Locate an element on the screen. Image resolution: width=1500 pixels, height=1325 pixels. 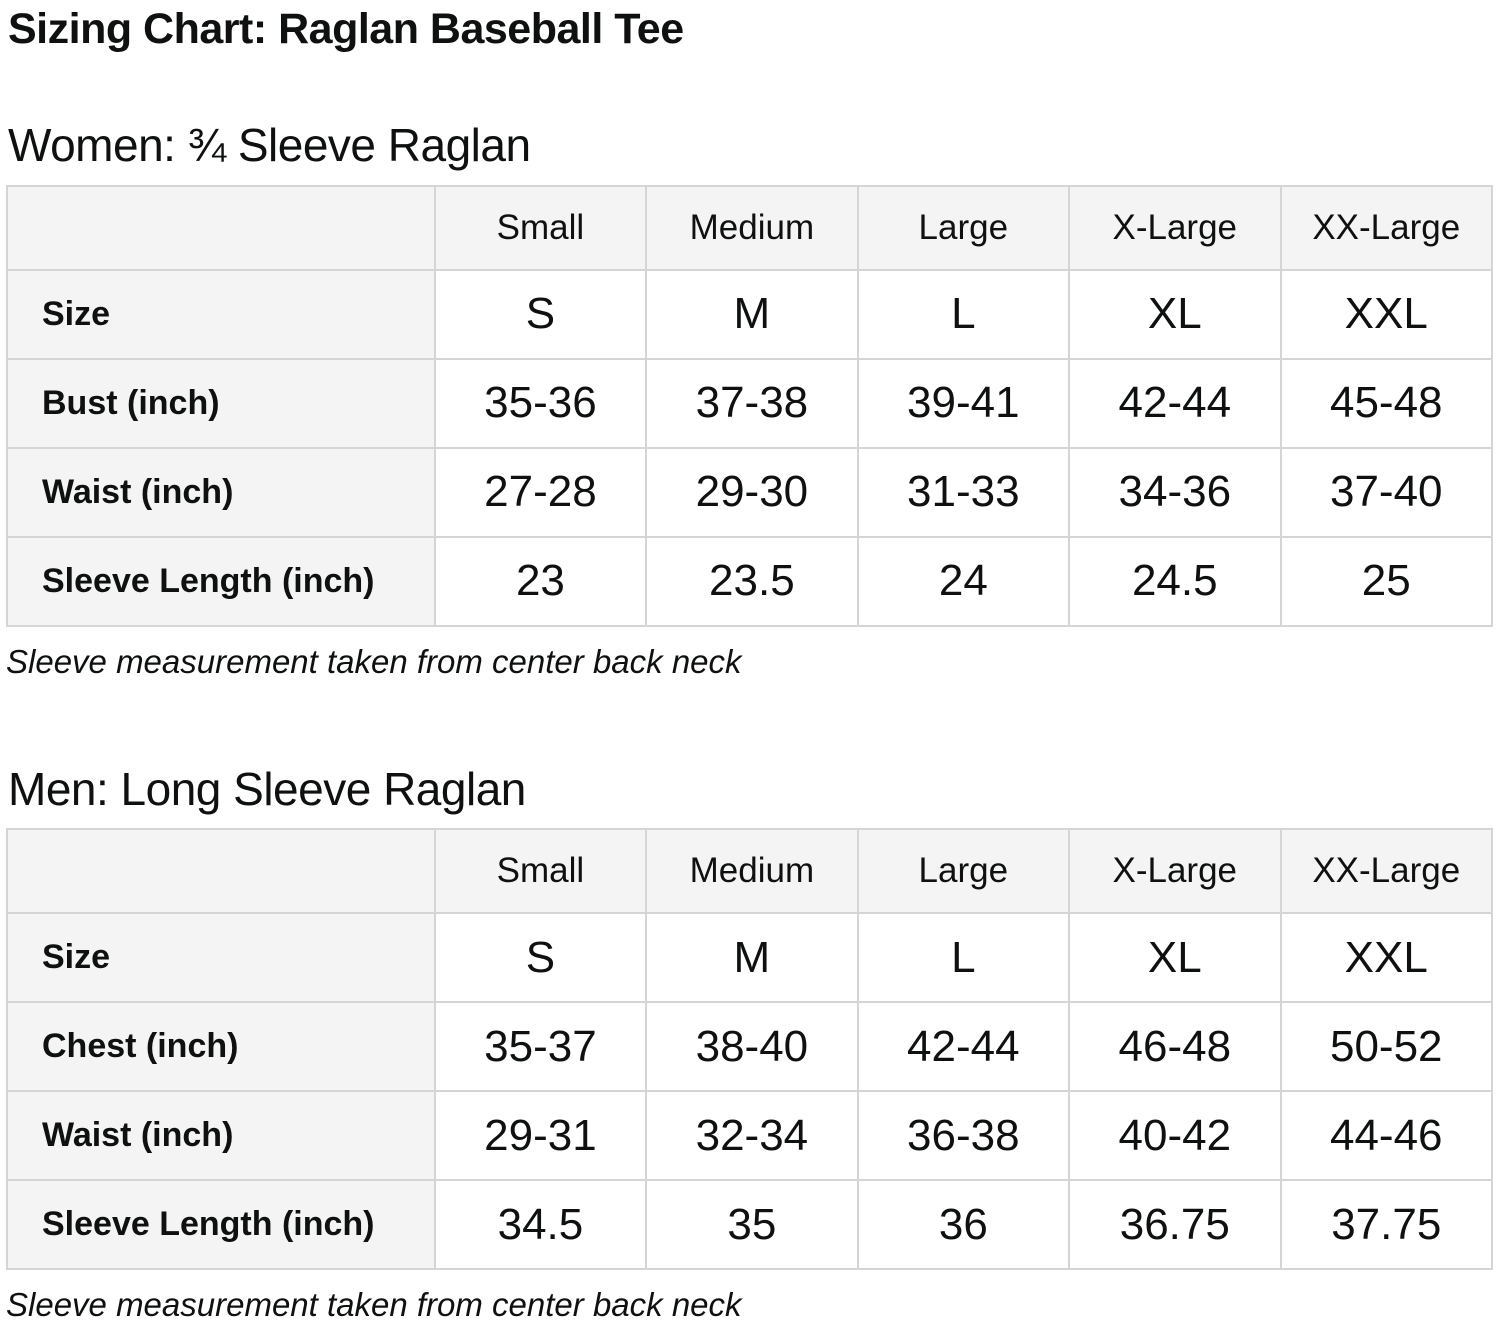
data-cell: 36-38 is located at coordinates (963, 1136).